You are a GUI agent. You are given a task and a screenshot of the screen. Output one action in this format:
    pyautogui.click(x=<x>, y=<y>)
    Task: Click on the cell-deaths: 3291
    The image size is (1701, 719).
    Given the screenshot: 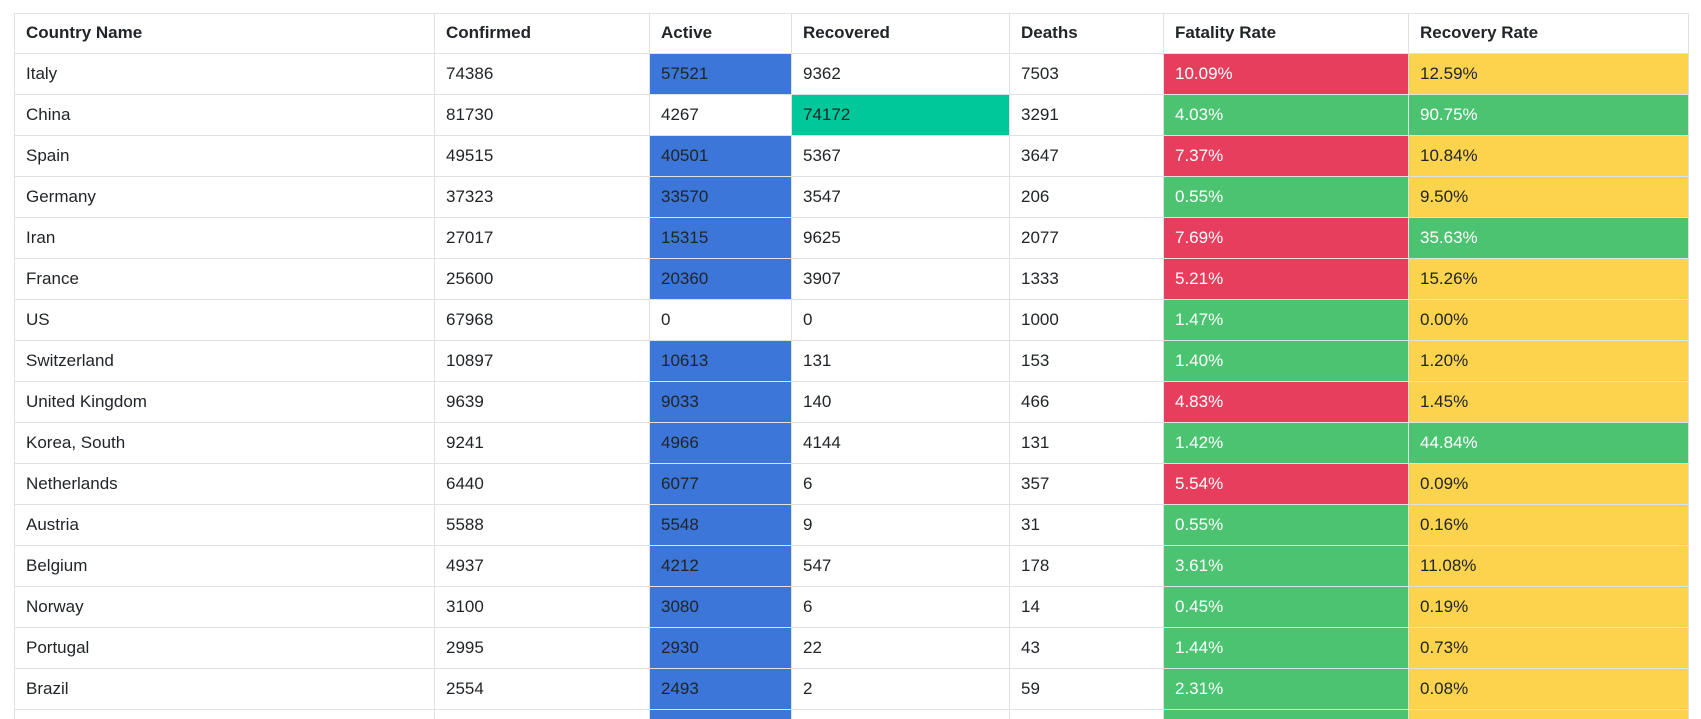 What is the action you would take?
    pyautogui.click(x=1086, y=115)
    